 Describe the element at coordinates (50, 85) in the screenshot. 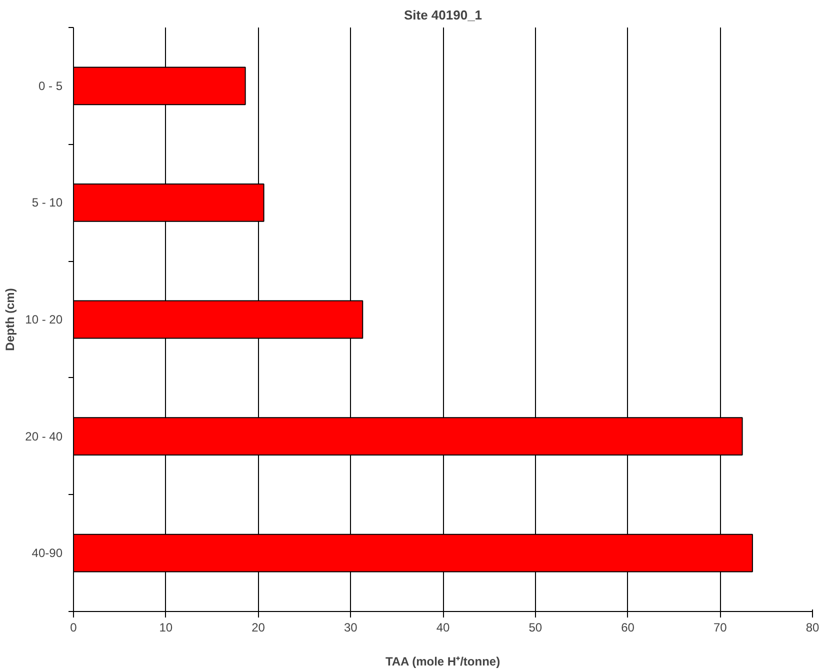

I see `y-tick-label: 0 - 5` at that location.